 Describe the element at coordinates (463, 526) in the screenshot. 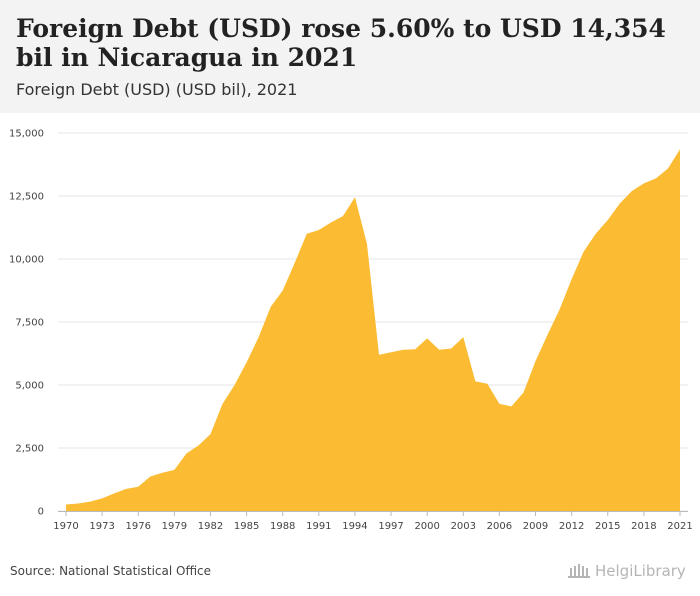

I see `x-tick-label: 2003` at that location.